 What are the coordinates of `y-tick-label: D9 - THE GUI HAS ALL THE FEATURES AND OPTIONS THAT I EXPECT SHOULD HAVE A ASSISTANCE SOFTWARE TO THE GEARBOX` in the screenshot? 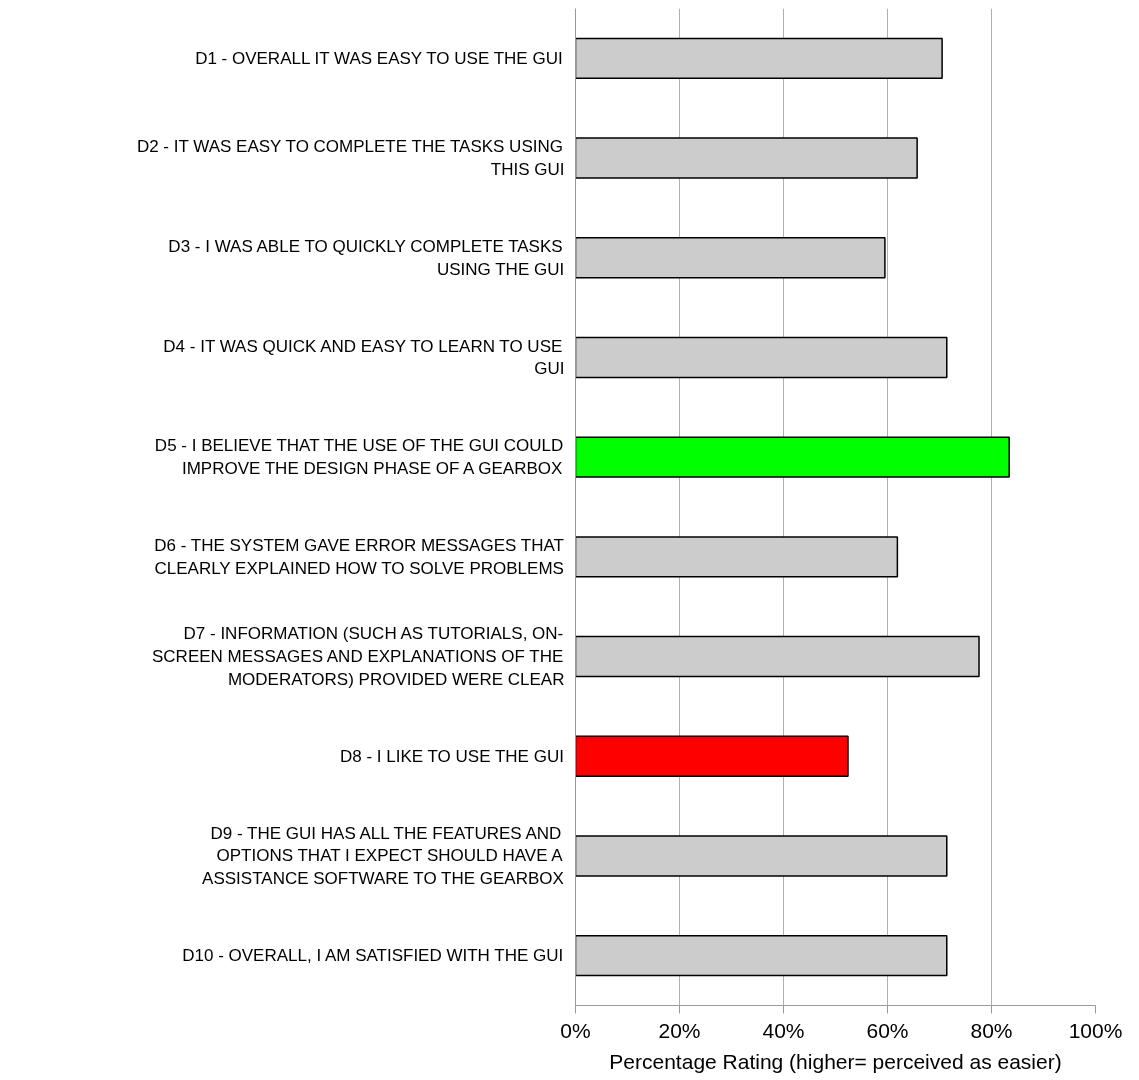 It's located at (383, 856).